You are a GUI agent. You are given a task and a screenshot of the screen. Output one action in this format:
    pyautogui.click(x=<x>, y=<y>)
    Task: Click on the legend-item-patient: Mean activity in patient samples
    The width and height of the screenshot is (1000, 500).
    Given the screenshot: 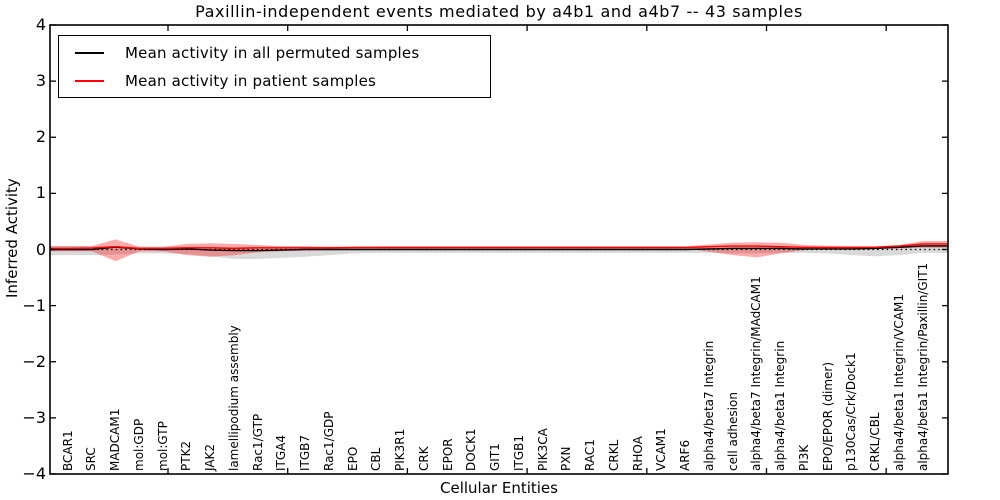 What is the action you would take?
    pyautogui.click(x=274, y=81)
    